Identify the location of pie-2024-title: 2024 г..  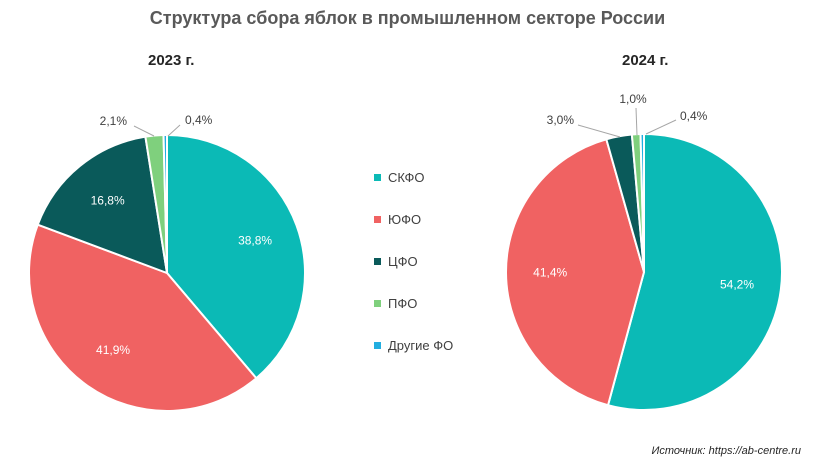
(645, 60).